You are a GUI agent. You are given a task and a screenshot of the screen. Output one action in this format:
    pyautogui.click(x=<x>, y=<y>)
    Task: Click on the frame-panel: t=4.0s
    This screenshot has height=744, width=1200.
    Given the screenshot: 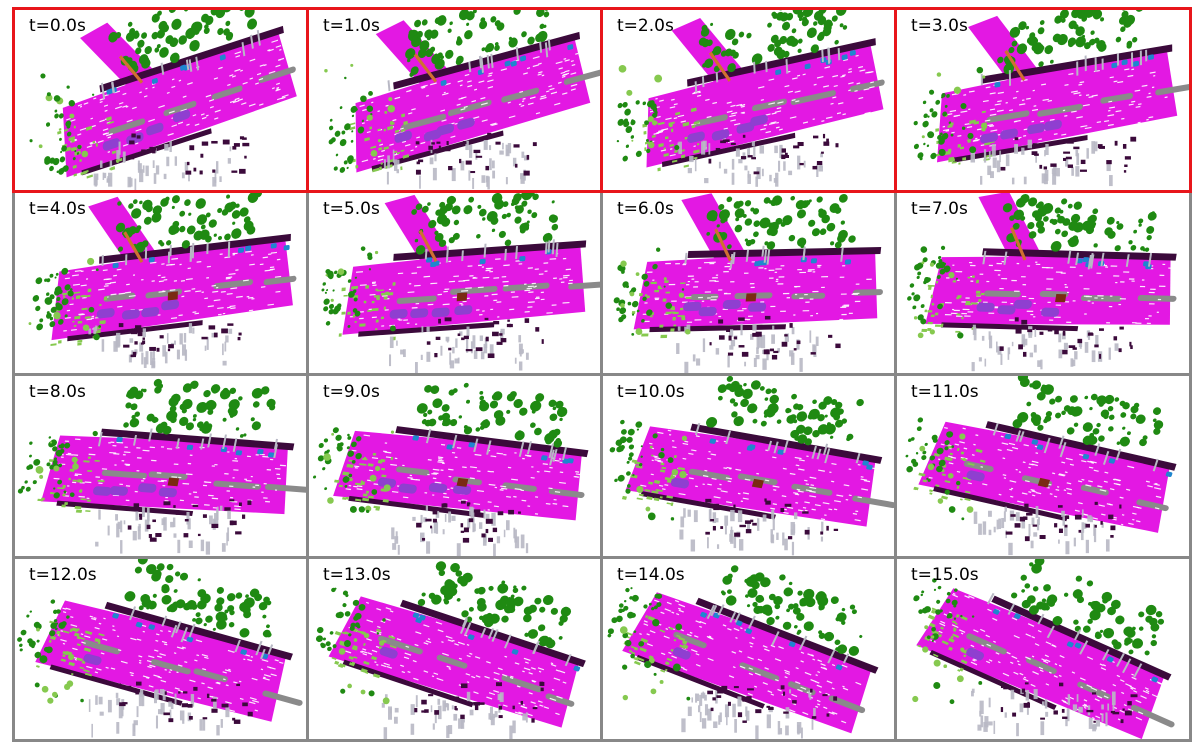 What is the action you would take?
    pyautogui.click(x=160, y=283)
    